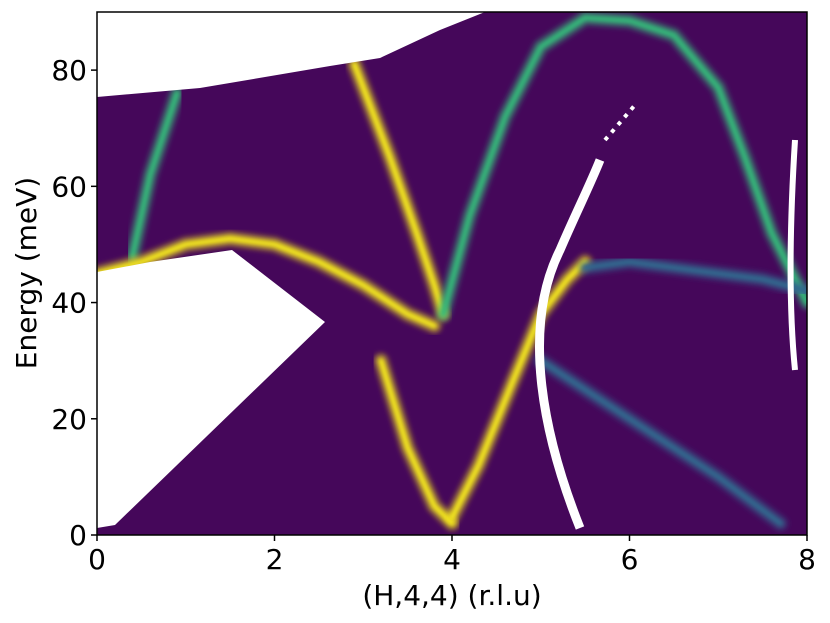 This screenshot has width=830, height=623. What do you see at coordinates (69, 70) in the screenshot?
I see `y-tick-label: 80` at bounding box center [69, 70].